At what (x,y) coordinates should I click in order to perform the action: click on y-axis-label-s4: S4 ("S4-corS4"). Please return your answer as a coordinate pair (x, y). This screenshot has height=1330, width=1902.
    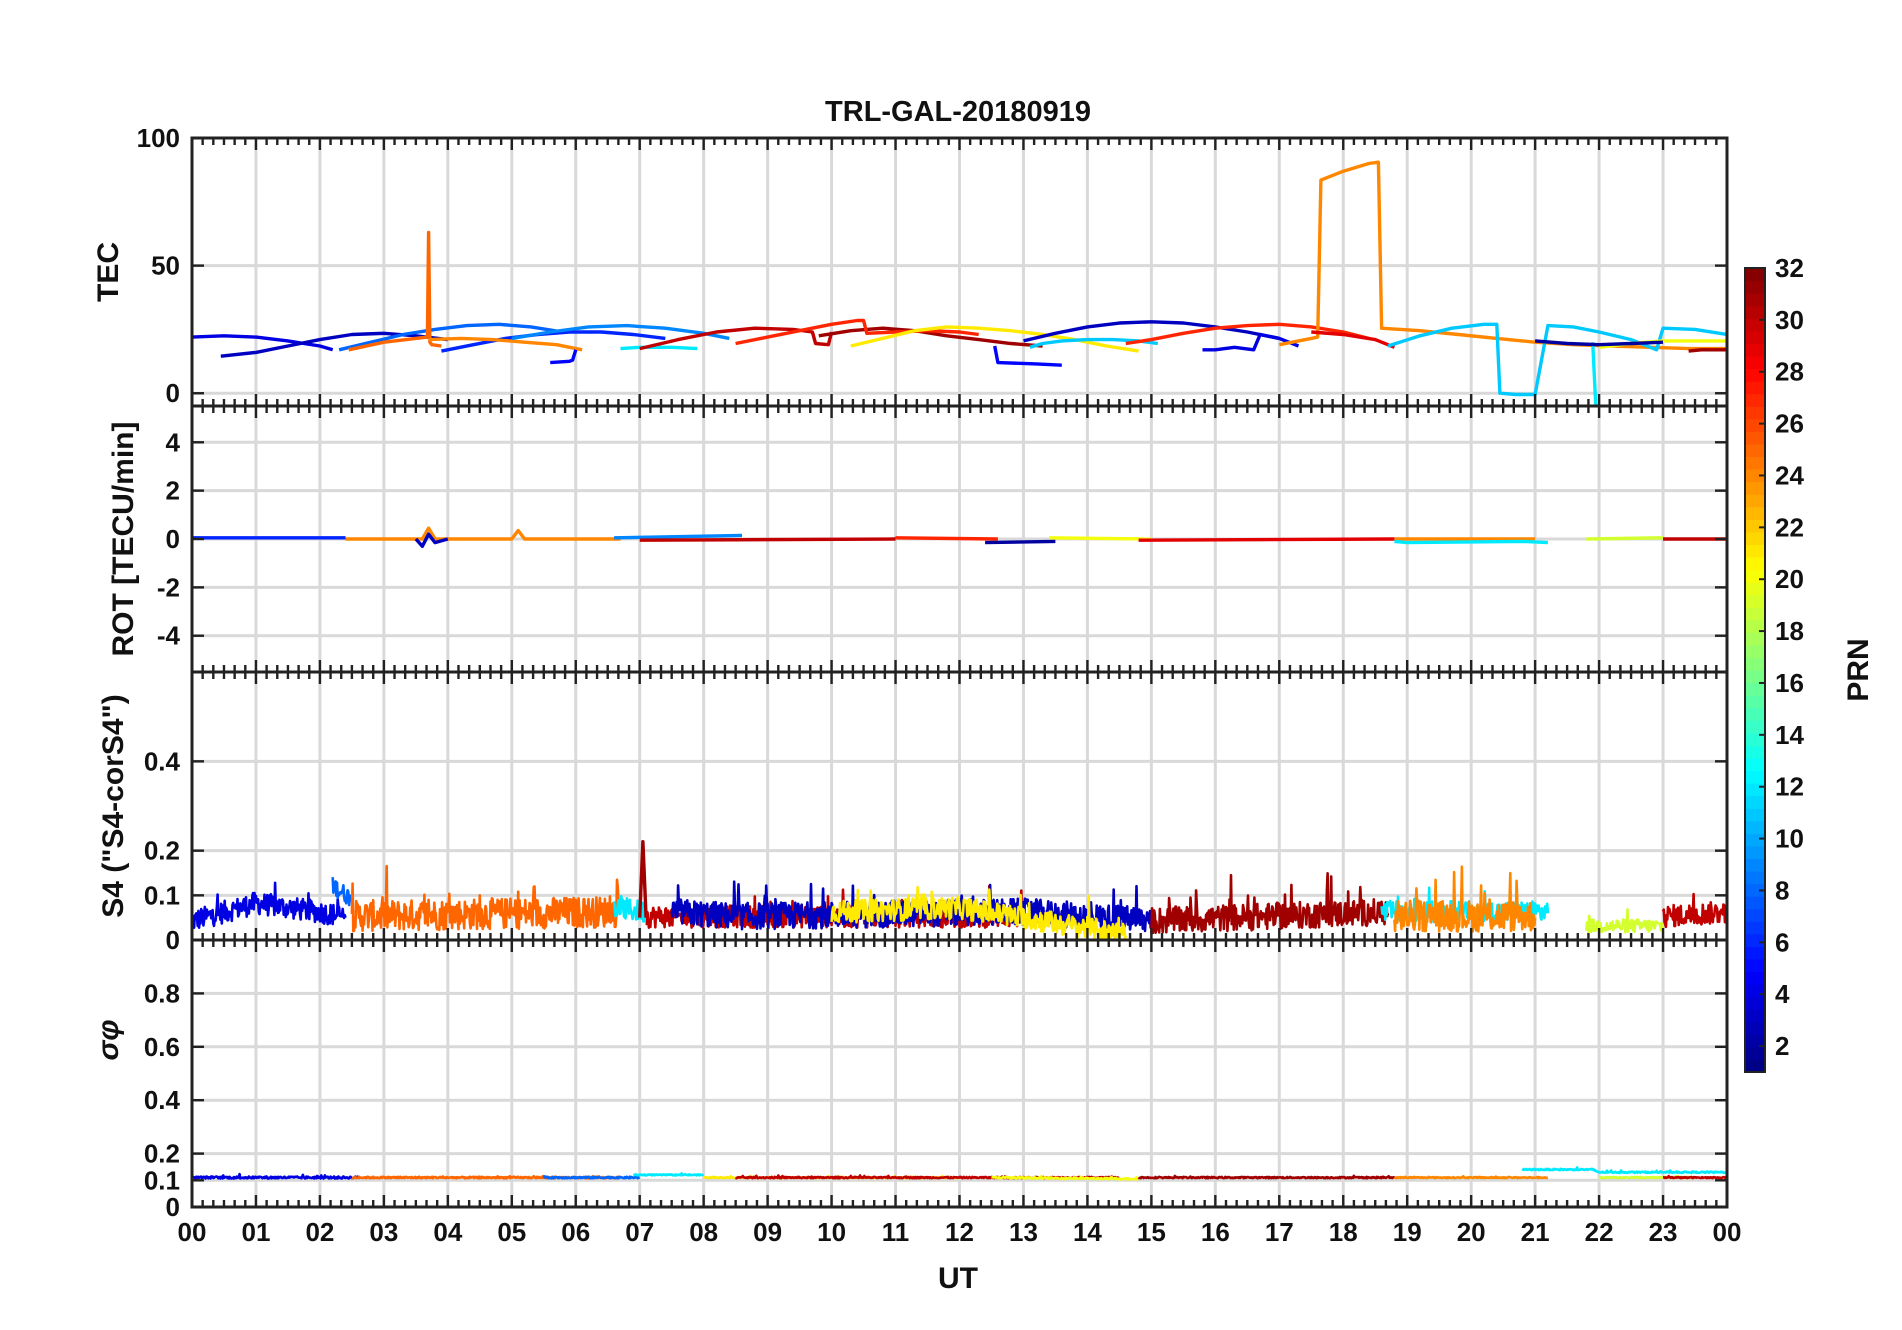
    Looking at the image, I should click on (113, 806).